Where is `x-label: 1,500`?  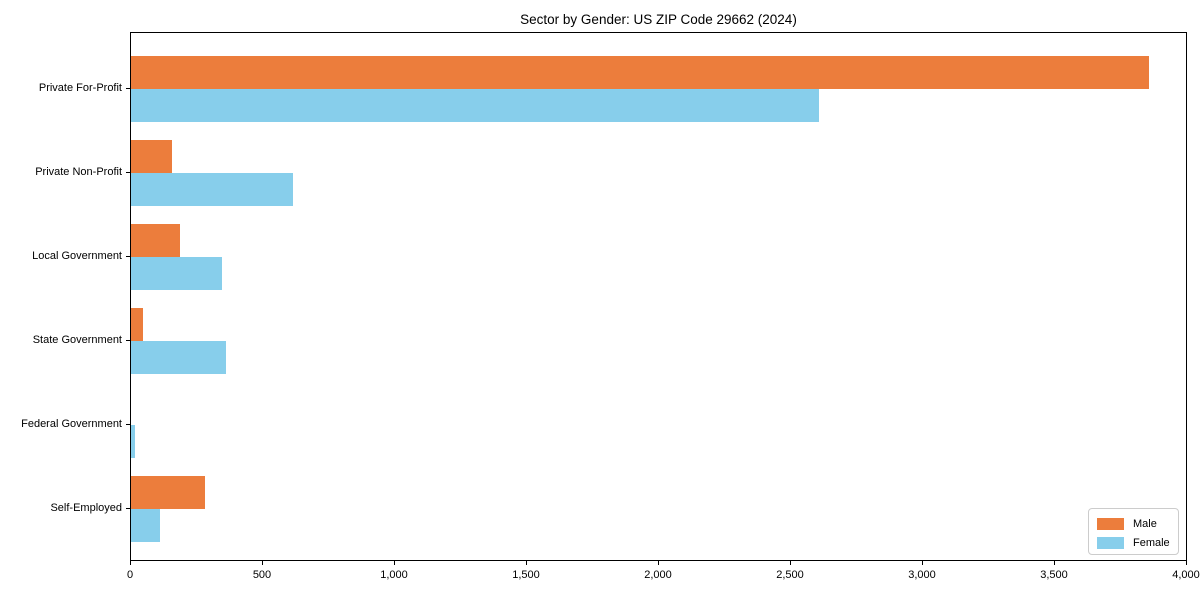
x-label: 1,500 is located at coordinates (526, 575).